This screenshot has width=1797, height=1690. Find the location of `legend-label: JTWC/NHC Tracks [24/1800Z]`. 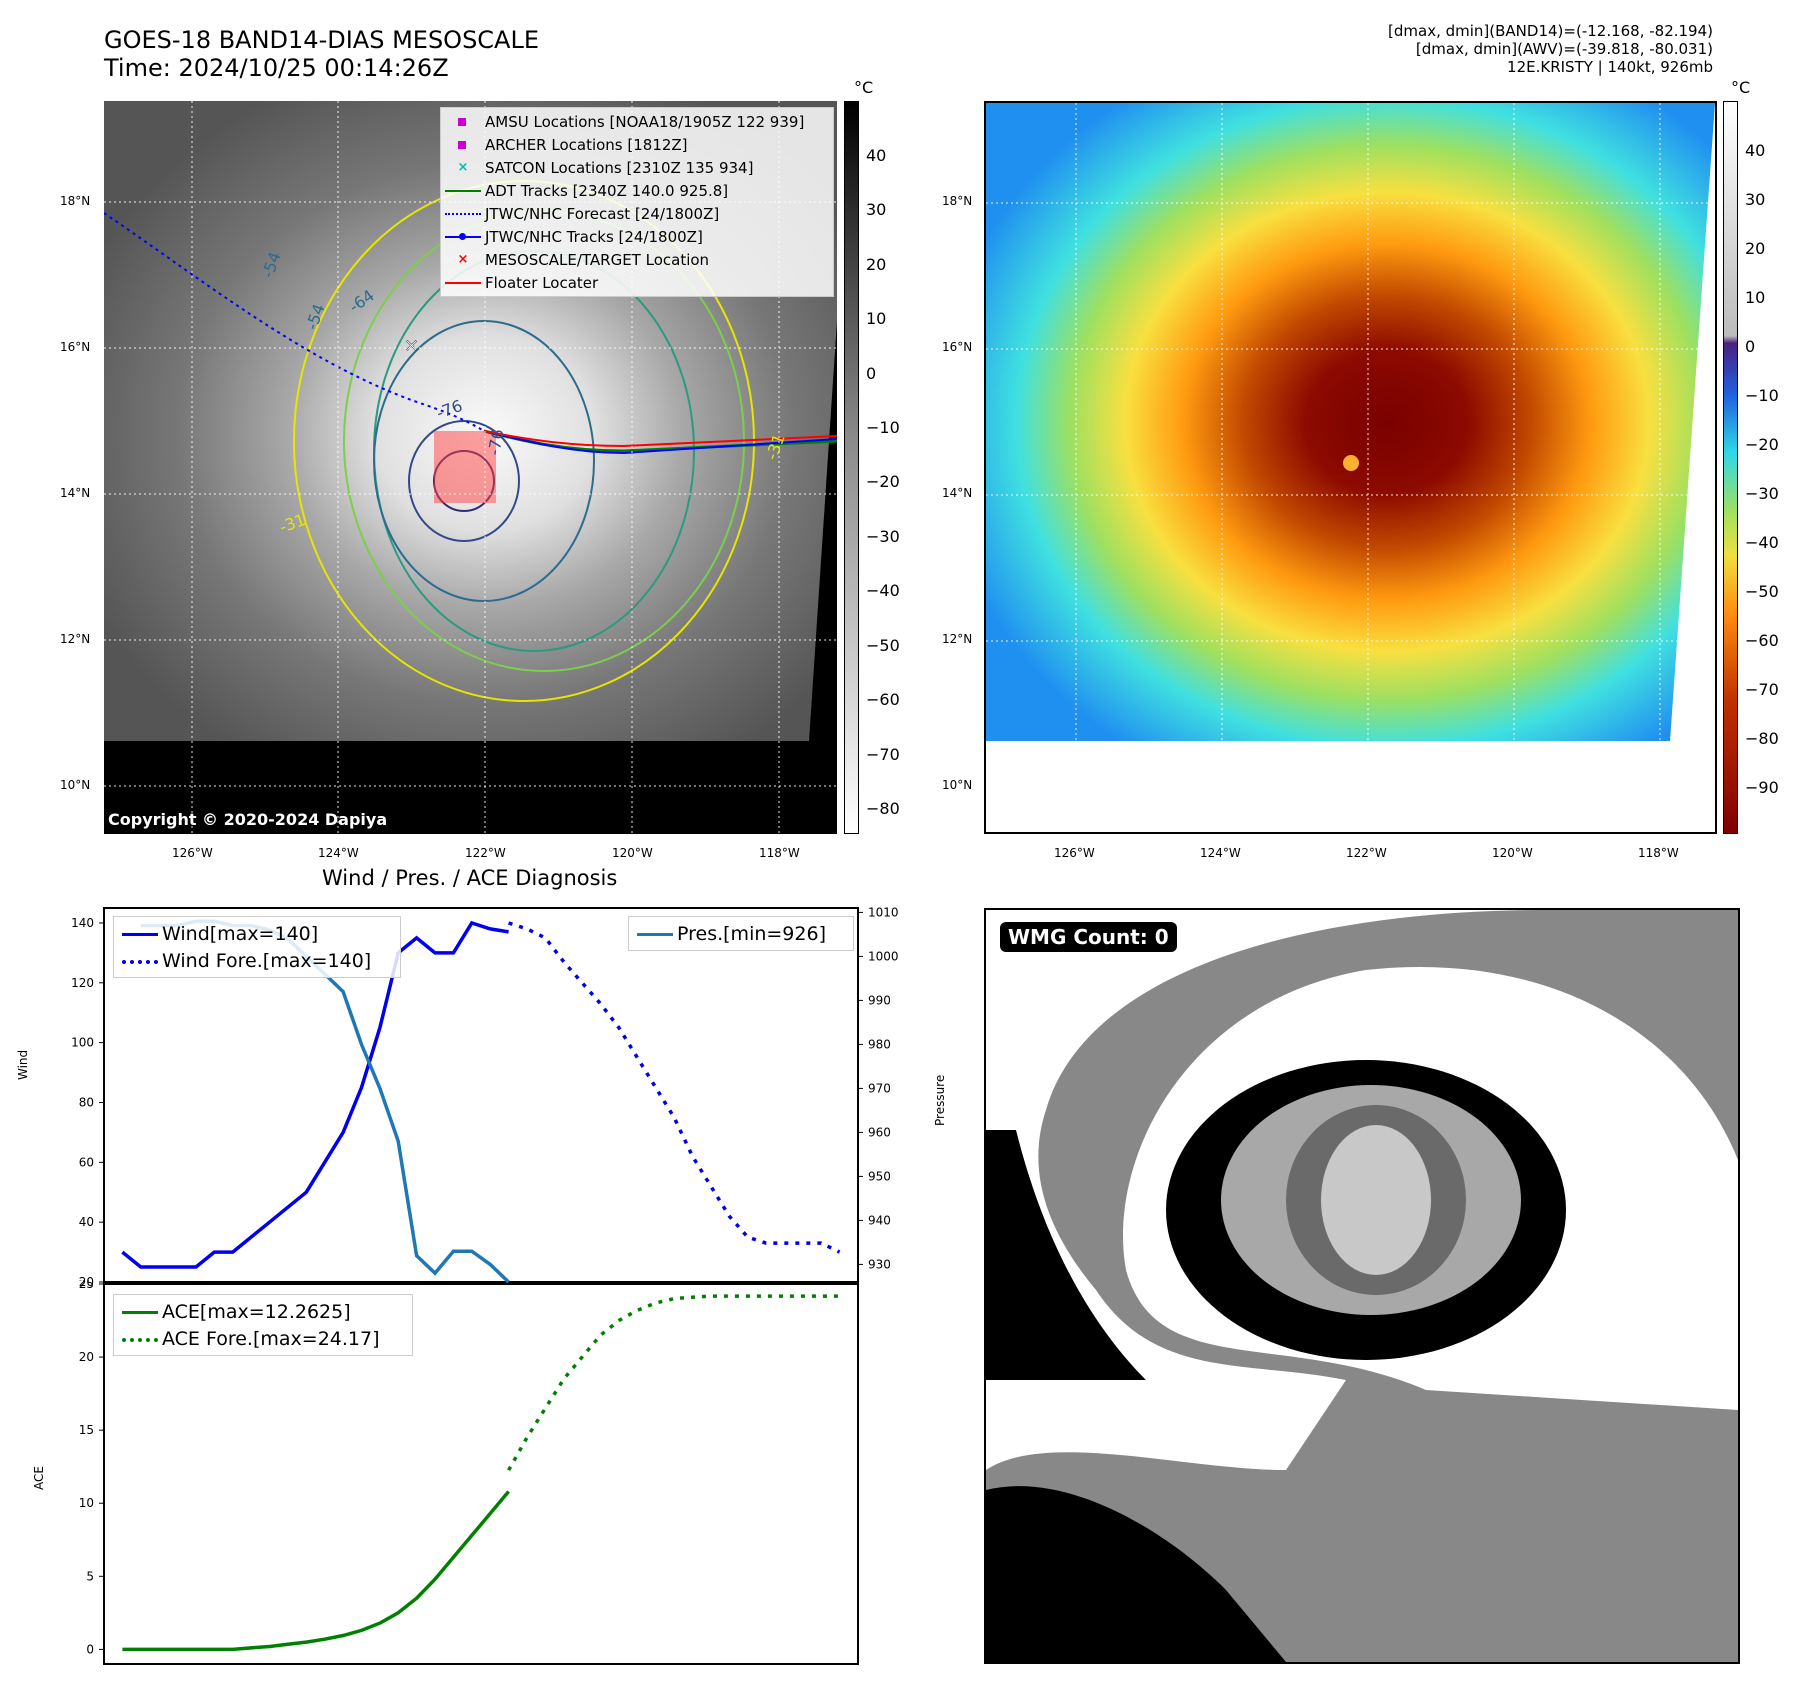

legend-label: JTWC/NHC Tracks [24/1800Z] is located at coordinates (594, 236).